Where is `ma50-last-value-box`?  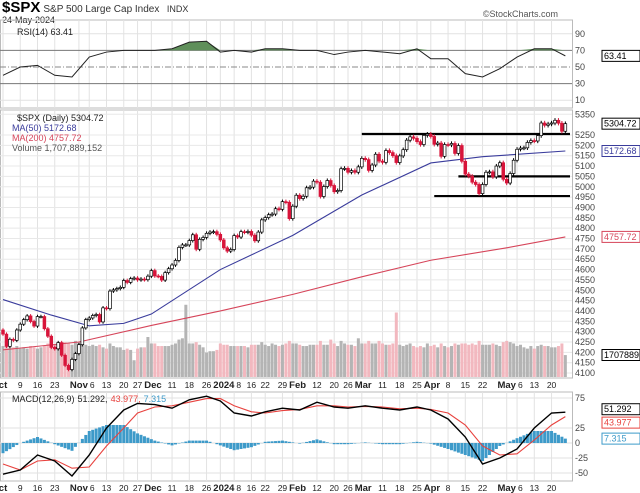
ma50-last-value-box is located at coordinates (620, 151).